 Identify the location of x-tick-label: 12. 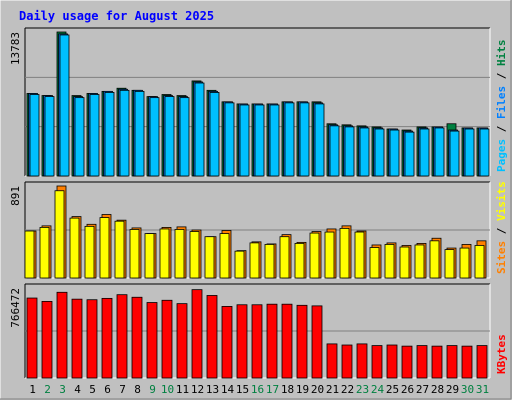
(197, 389).